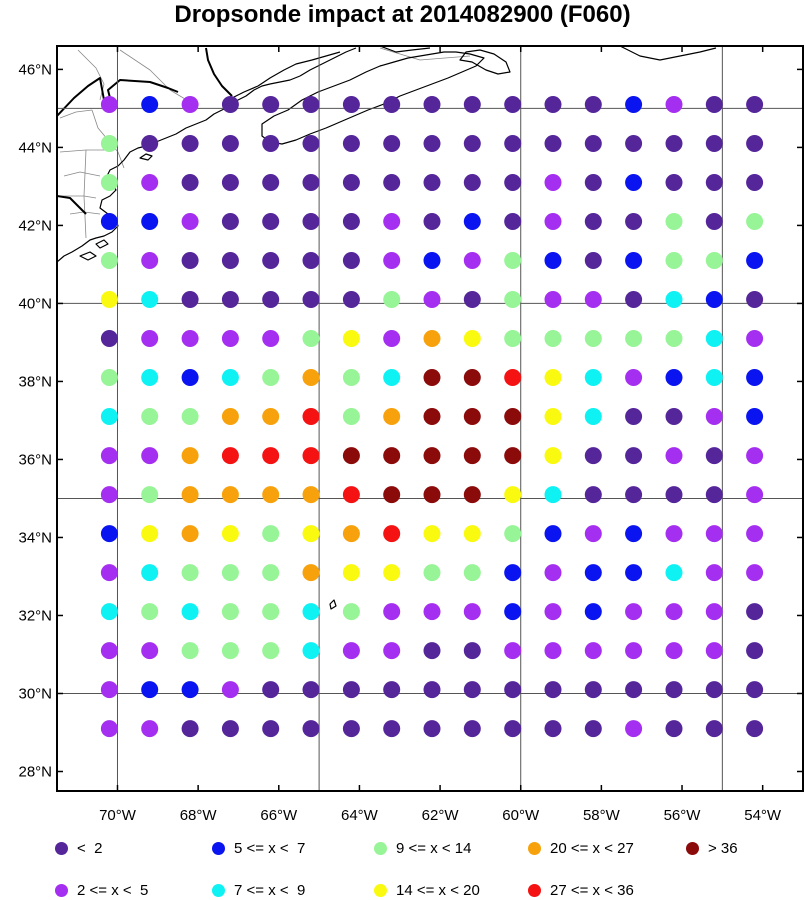  Describe the element at coordinates (199, 815) in the screenshot. I see `lon-tick-label: 68°W` at that location.